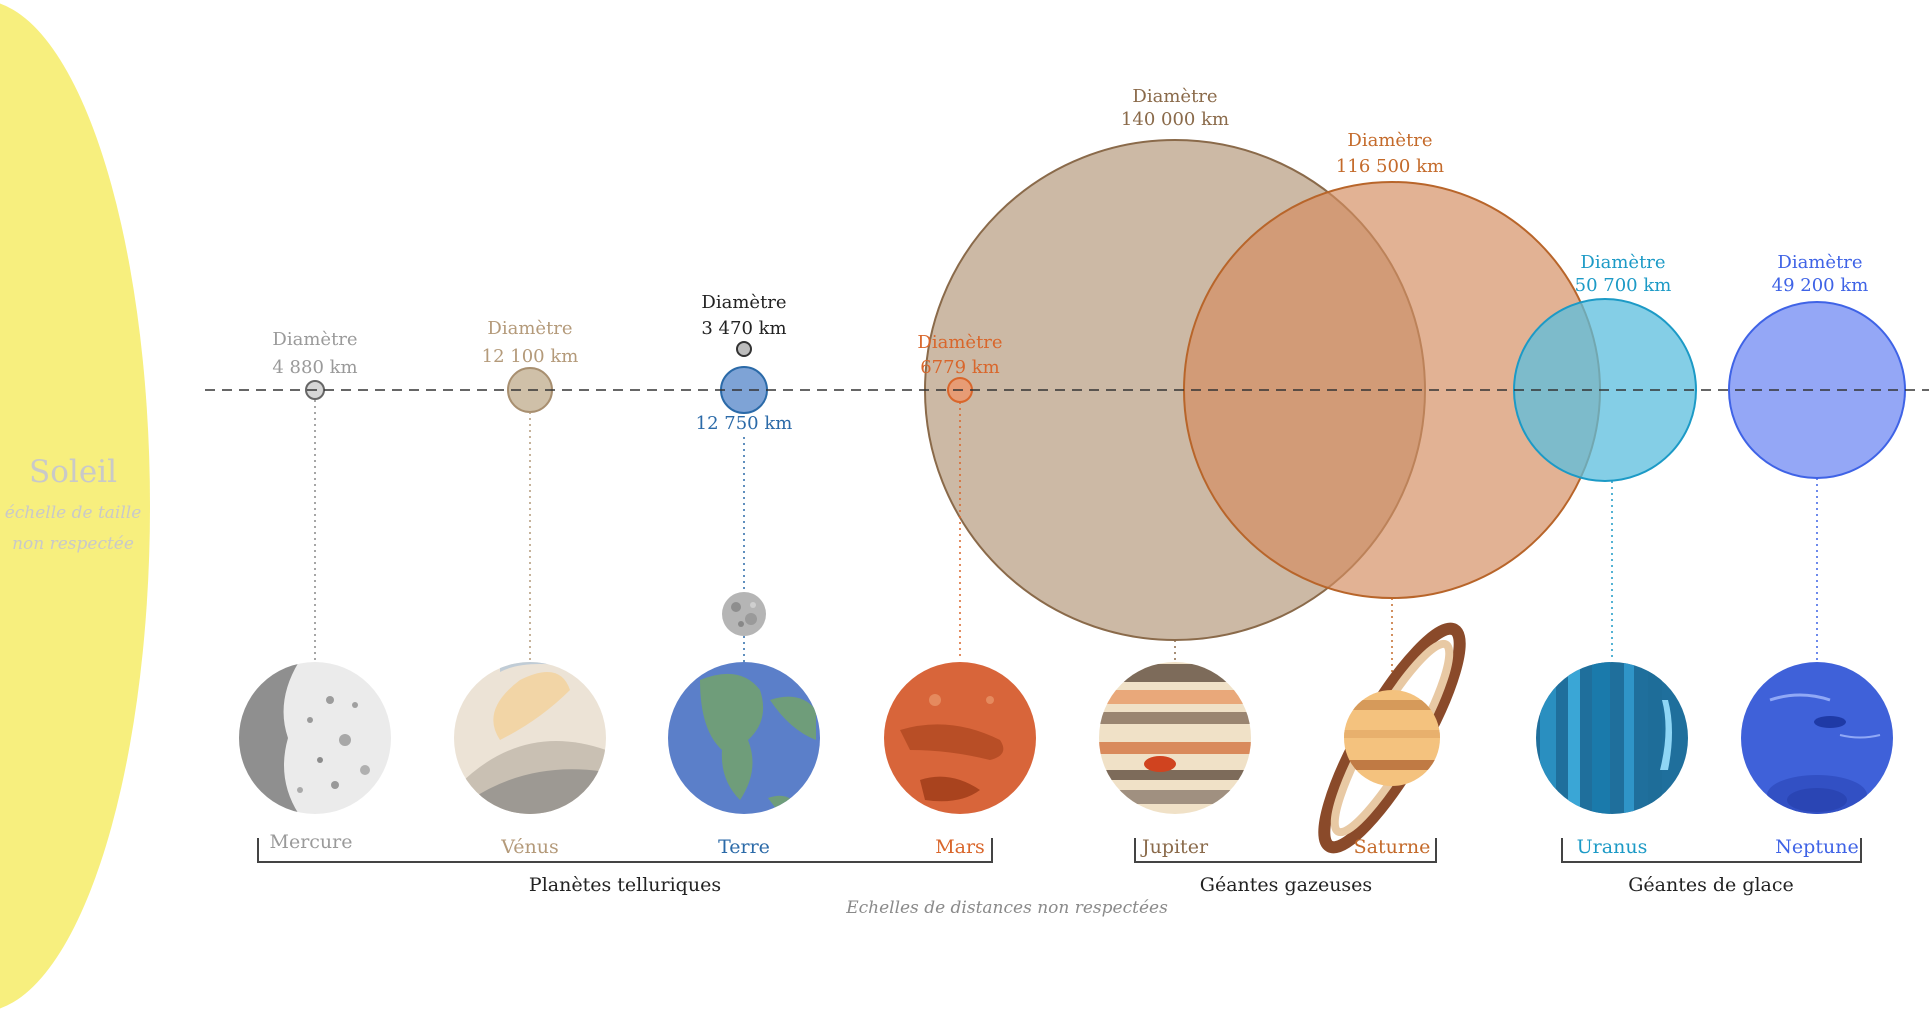 The image size is (1929, 1012). I want to click on moon-diameter-title: Diamètre, so click(743, 302).